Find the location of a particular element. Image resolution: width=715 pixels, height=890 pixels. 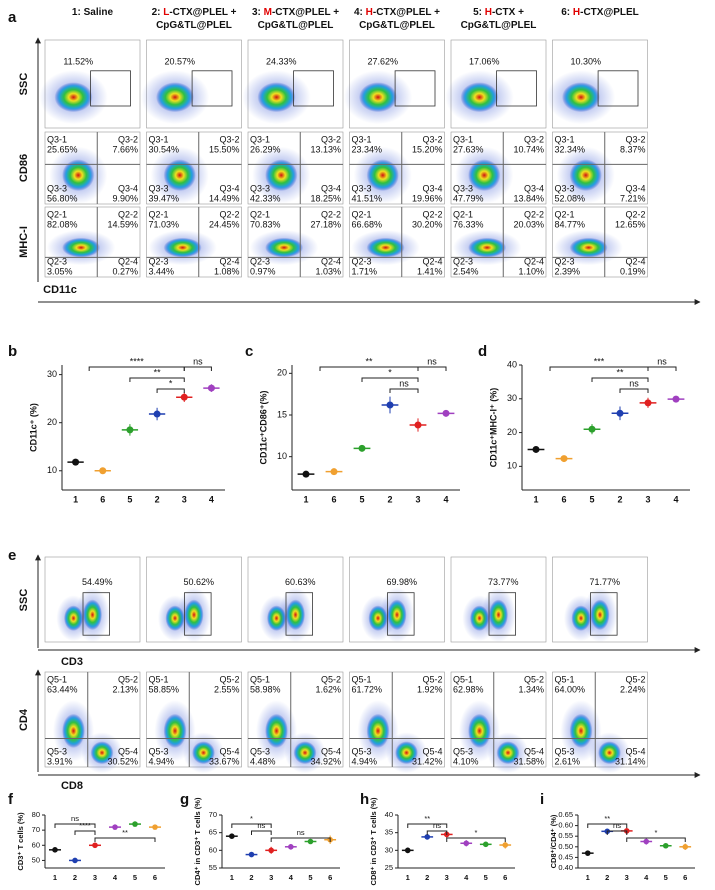

gate-value: 20.57% is located at coordinates (179, 61).